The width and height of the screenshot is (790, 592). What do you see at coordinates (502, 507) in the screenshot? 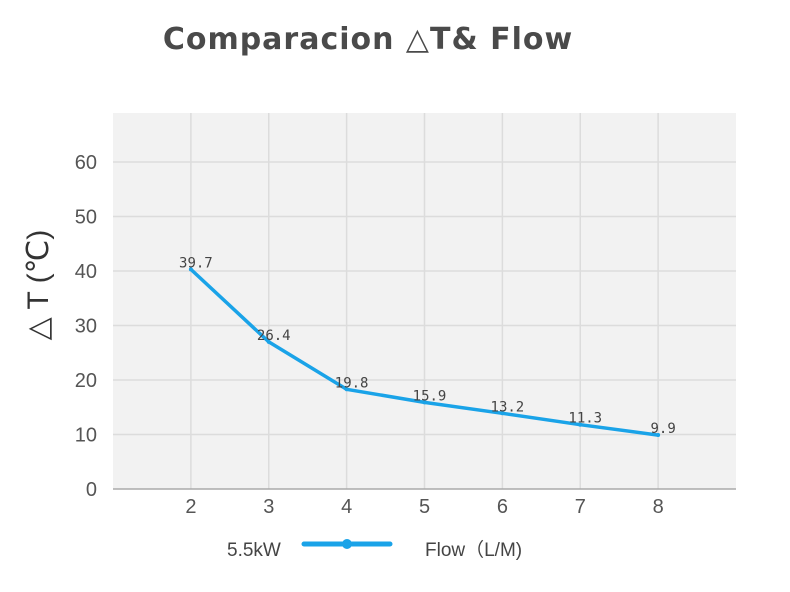
I see `x-tick-label: 6` at bounding box center [502, 507].